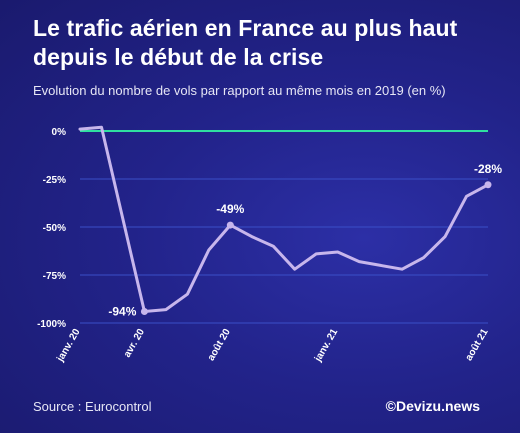 The height and width of the screenshot is (433, 520). I want to click on data-label: -28%, so click(488, 169).